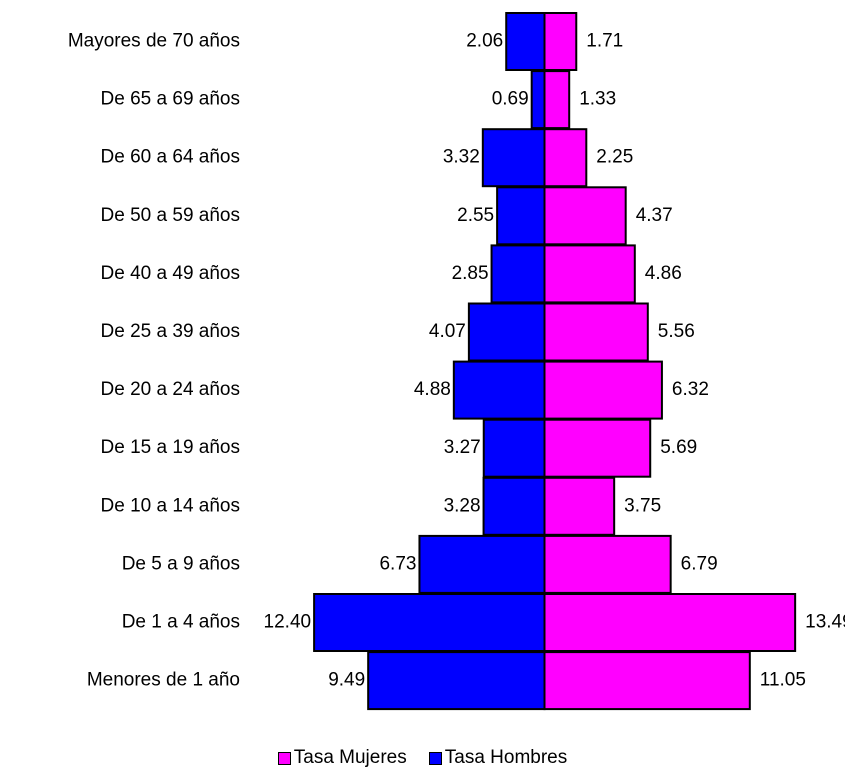 The width and height of the screenshot is (845, 775). Describe the element at coordinates (461, 157) in the screenshot. I see `data-label-hombres: 3.32` at that location.